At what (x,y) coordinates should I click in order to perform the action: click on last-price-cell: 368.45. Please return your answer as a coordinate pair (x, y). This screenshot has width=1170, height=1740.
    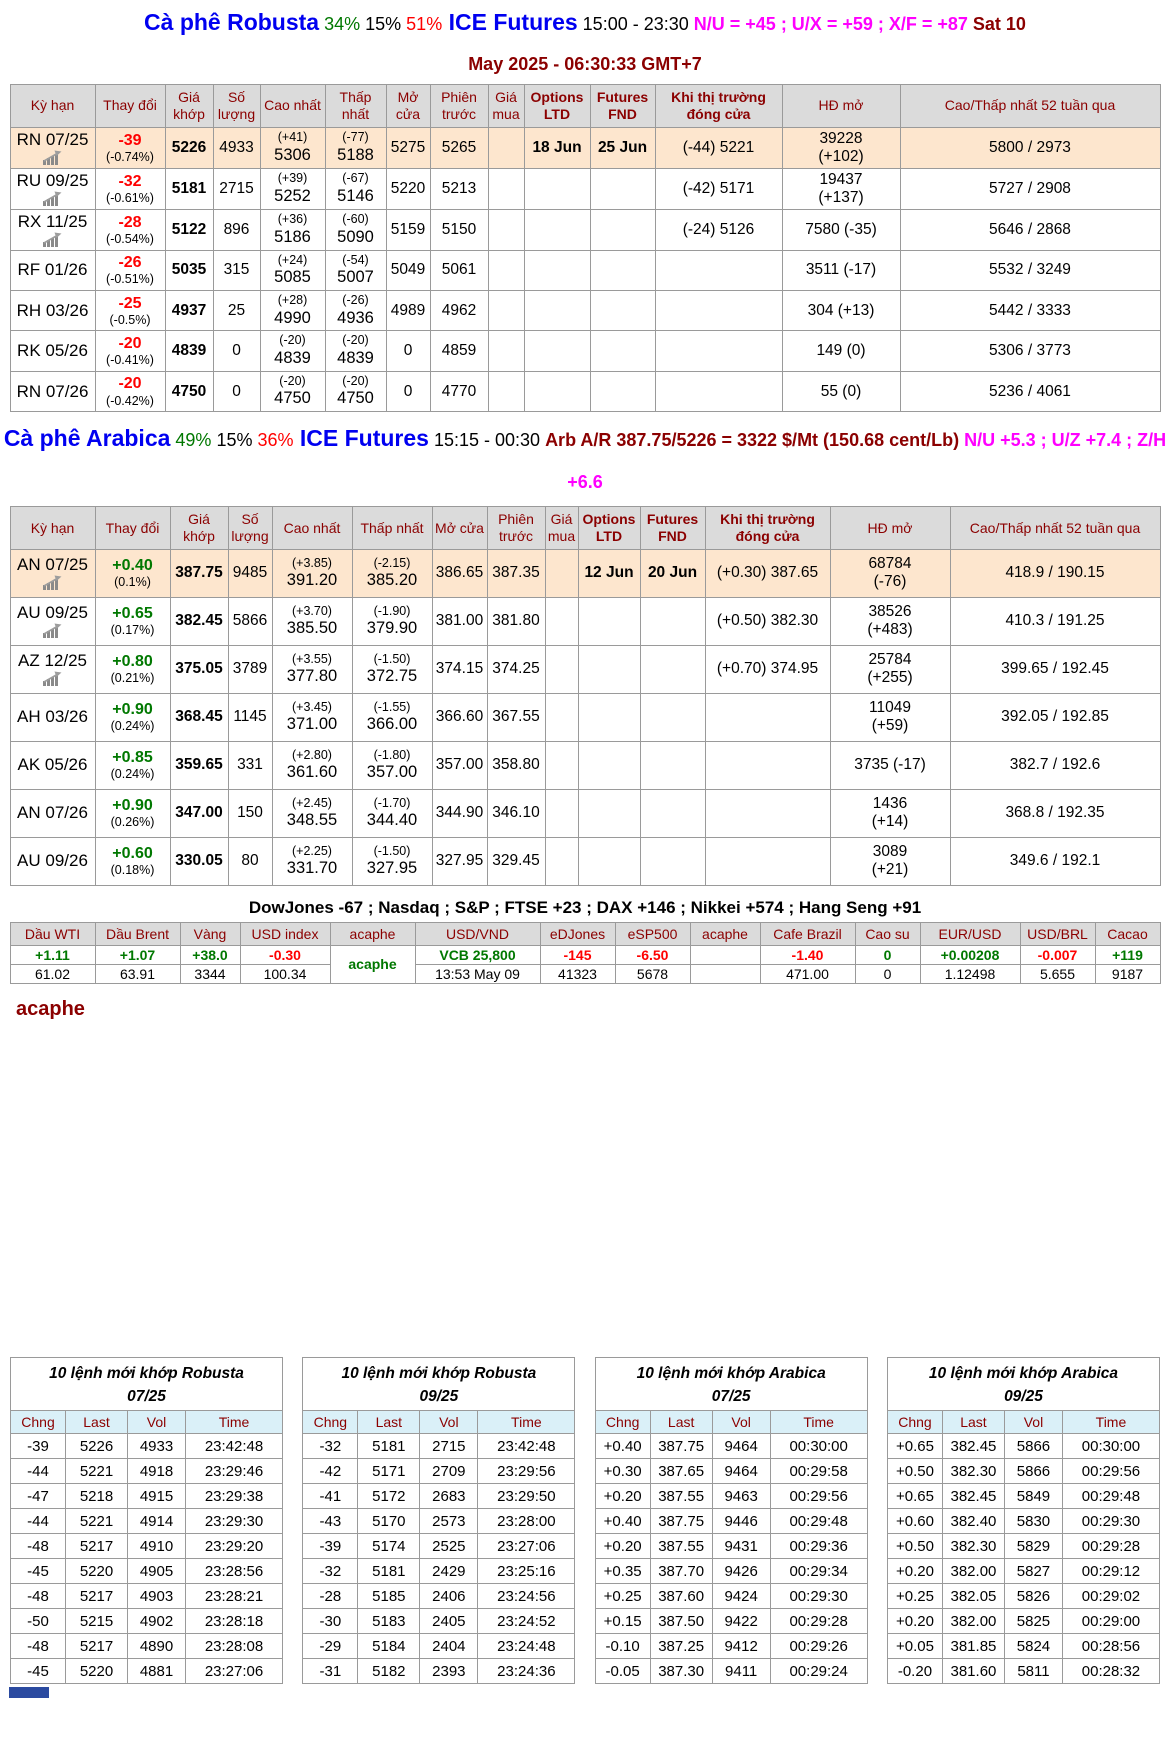
    Looking at the image, I should click on (199, 717).